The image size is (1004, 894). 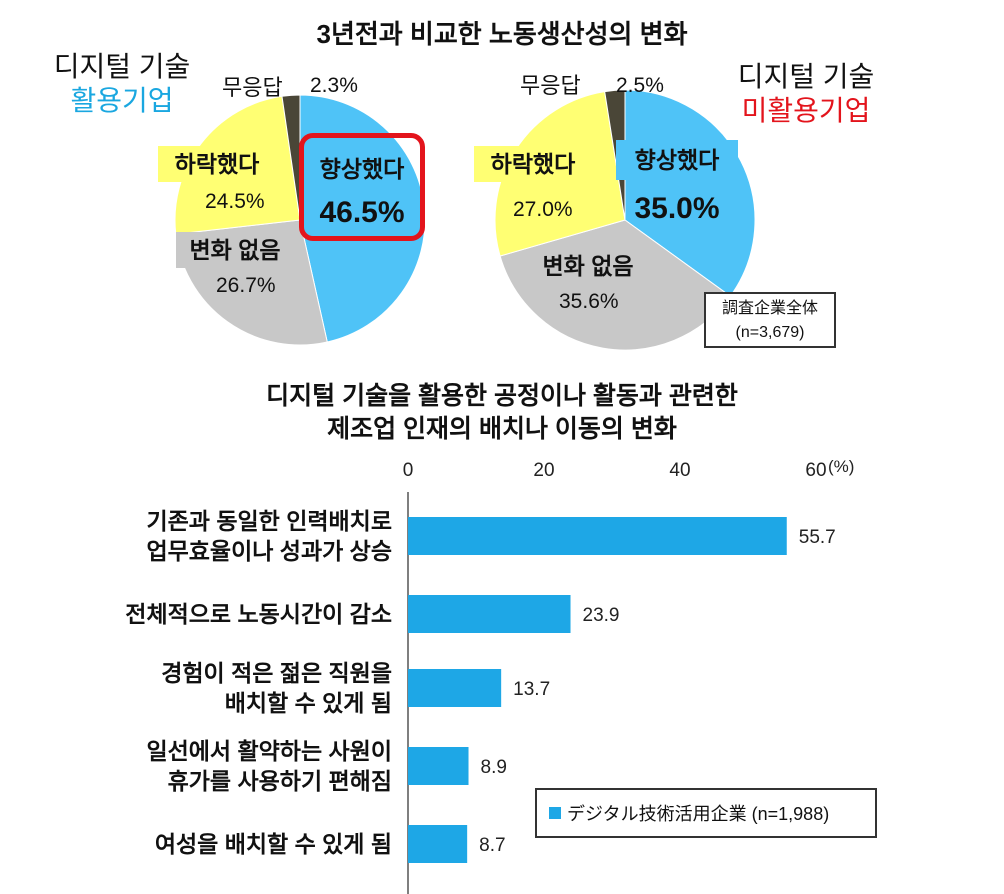 I want to click on category-label: 일선에서 활약하는 사원이, so click(x=269, y=751).